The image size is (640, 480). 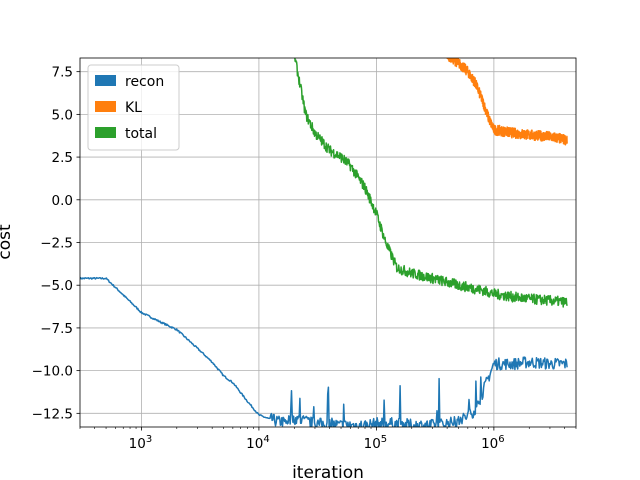 I want to click on y-tick-label: −12.5, so click(x=52, y=414).